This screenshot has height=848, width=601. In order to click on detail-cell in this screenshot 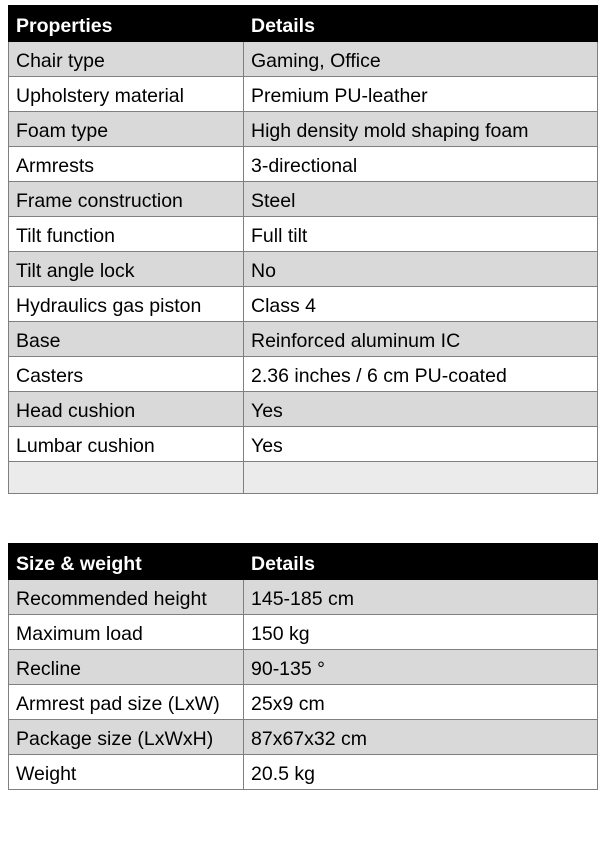, I will do `click(420, 477)`.